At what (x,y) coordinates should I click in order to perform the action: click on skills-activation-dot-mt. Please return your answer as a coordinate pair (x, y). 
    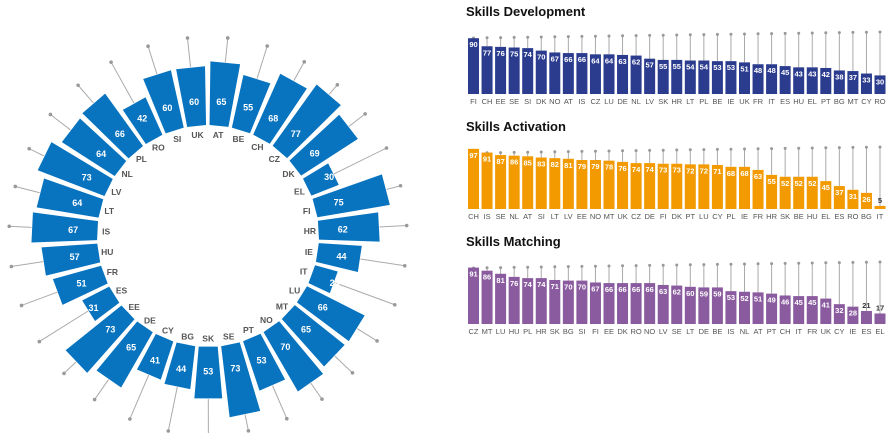
    Looking at the image, I should click on (609, 151).